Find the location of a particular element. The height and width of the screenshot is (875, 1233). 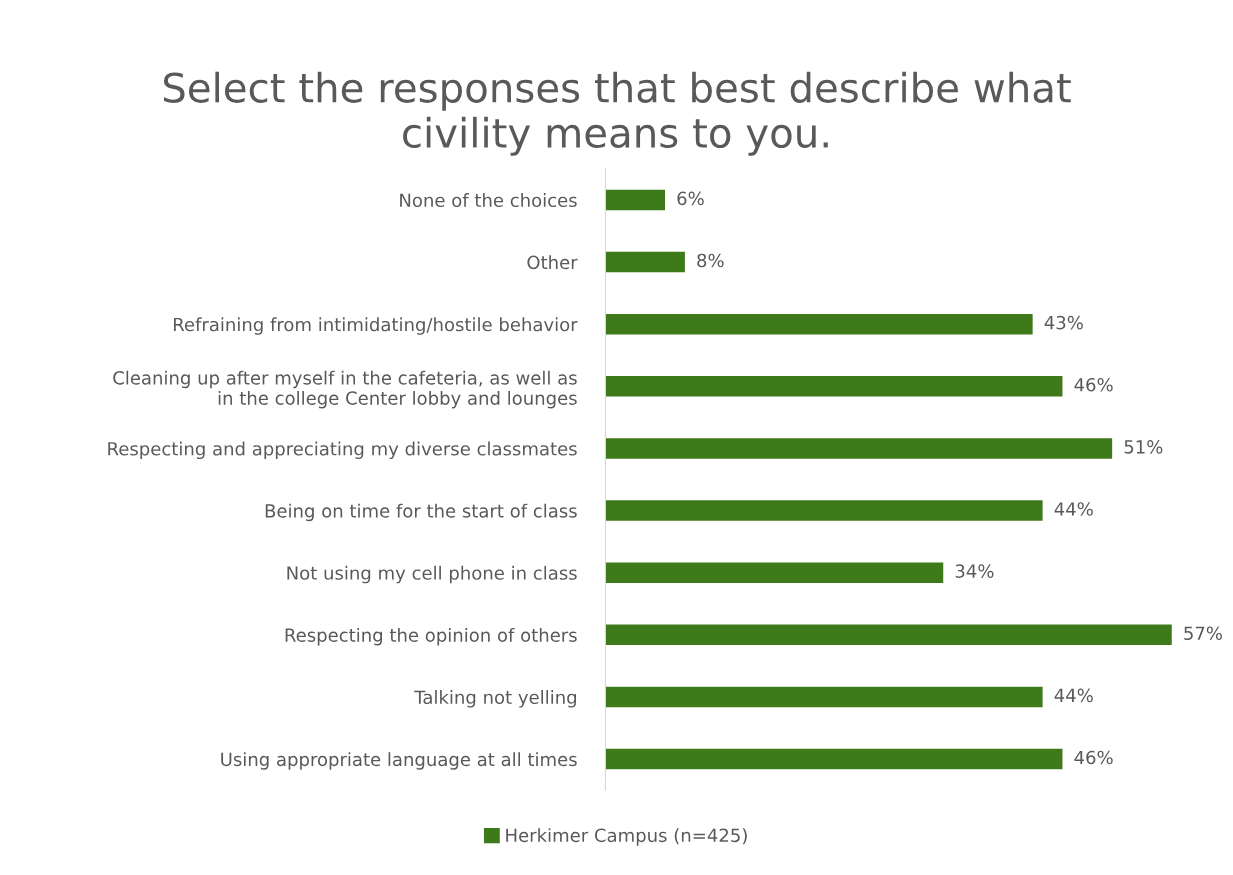

data-label: 43% is located at coordinates (1063, 322).